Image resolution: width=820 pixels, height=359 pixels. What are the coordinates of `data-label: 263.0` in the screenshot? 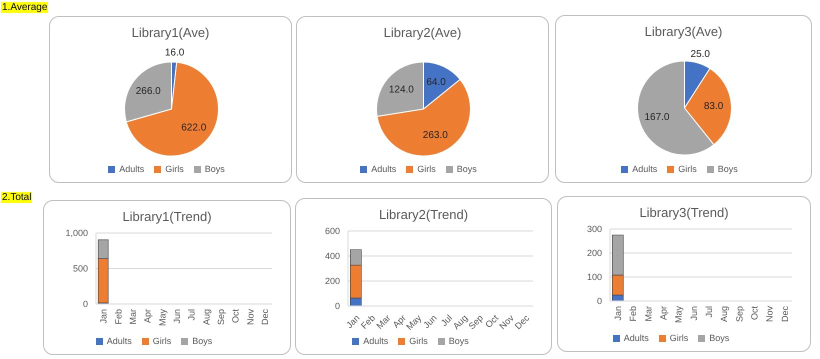 It's located at (435, 136).